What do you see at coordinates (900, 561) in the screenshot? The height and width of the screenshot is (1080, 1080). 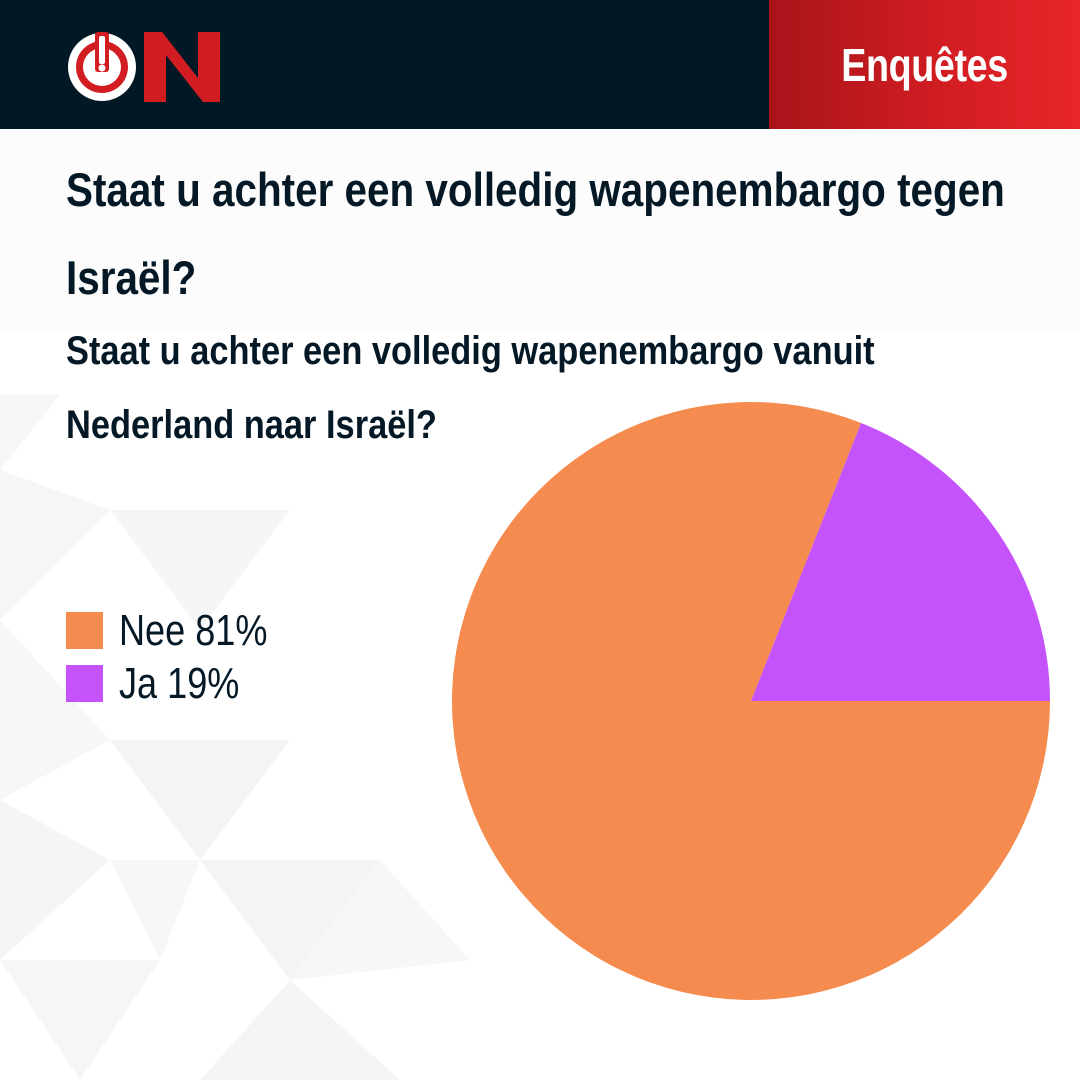 I see `pie-slice-ja` at bounding box center [900, 561].